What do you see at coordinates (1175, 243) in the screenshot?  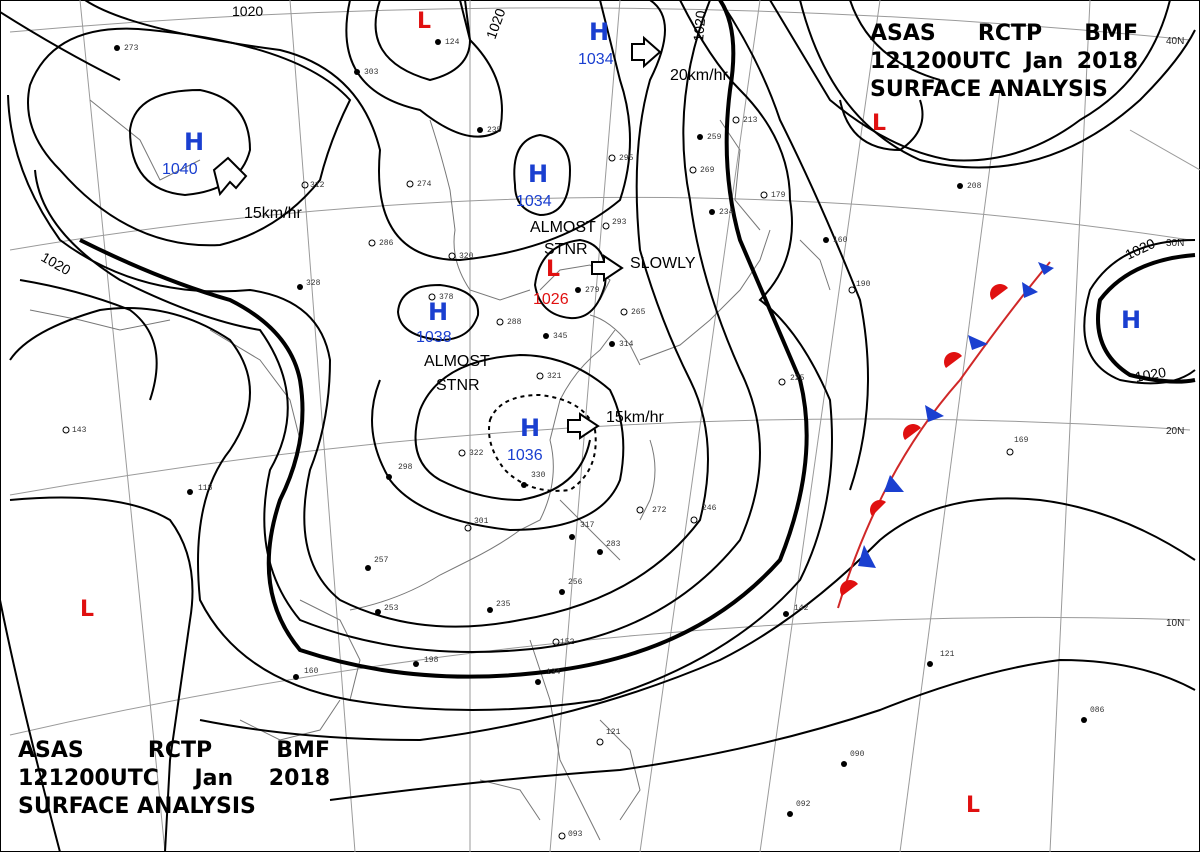 I see `lat-label-30n: 30N` at bounding box center [1175, 243].